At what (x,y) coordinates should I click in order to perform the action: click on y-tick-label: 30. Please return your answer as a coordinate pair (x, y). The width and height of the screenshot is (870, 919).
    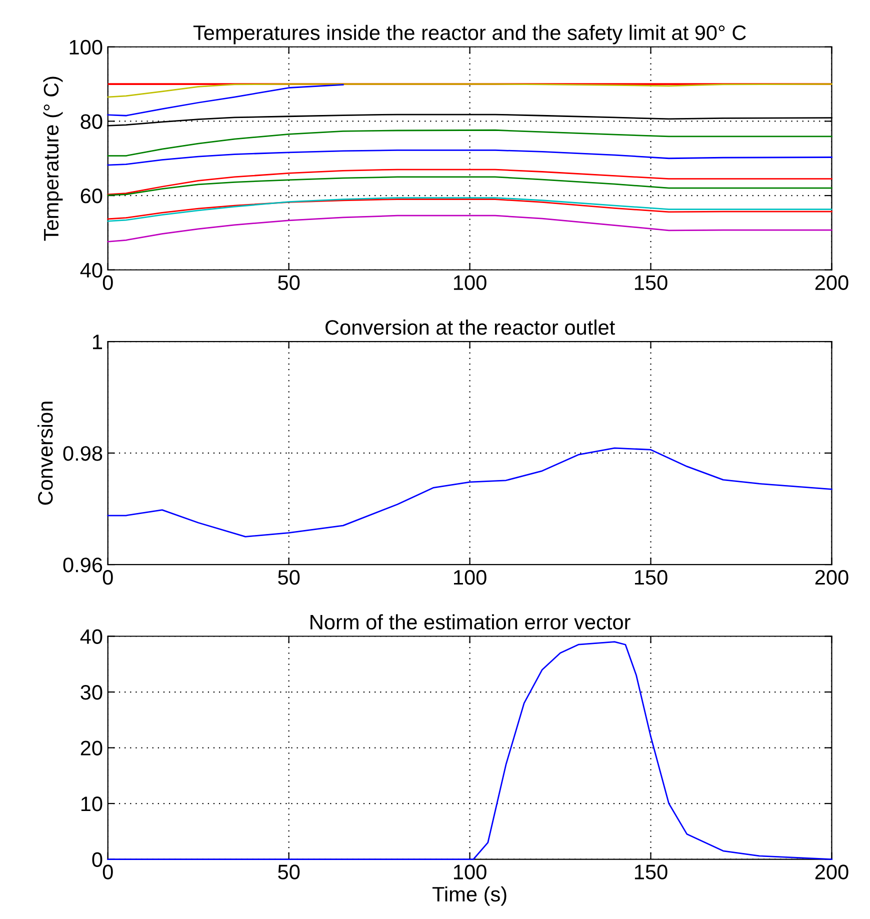
    Looking at the image, I should click on (91, 692).